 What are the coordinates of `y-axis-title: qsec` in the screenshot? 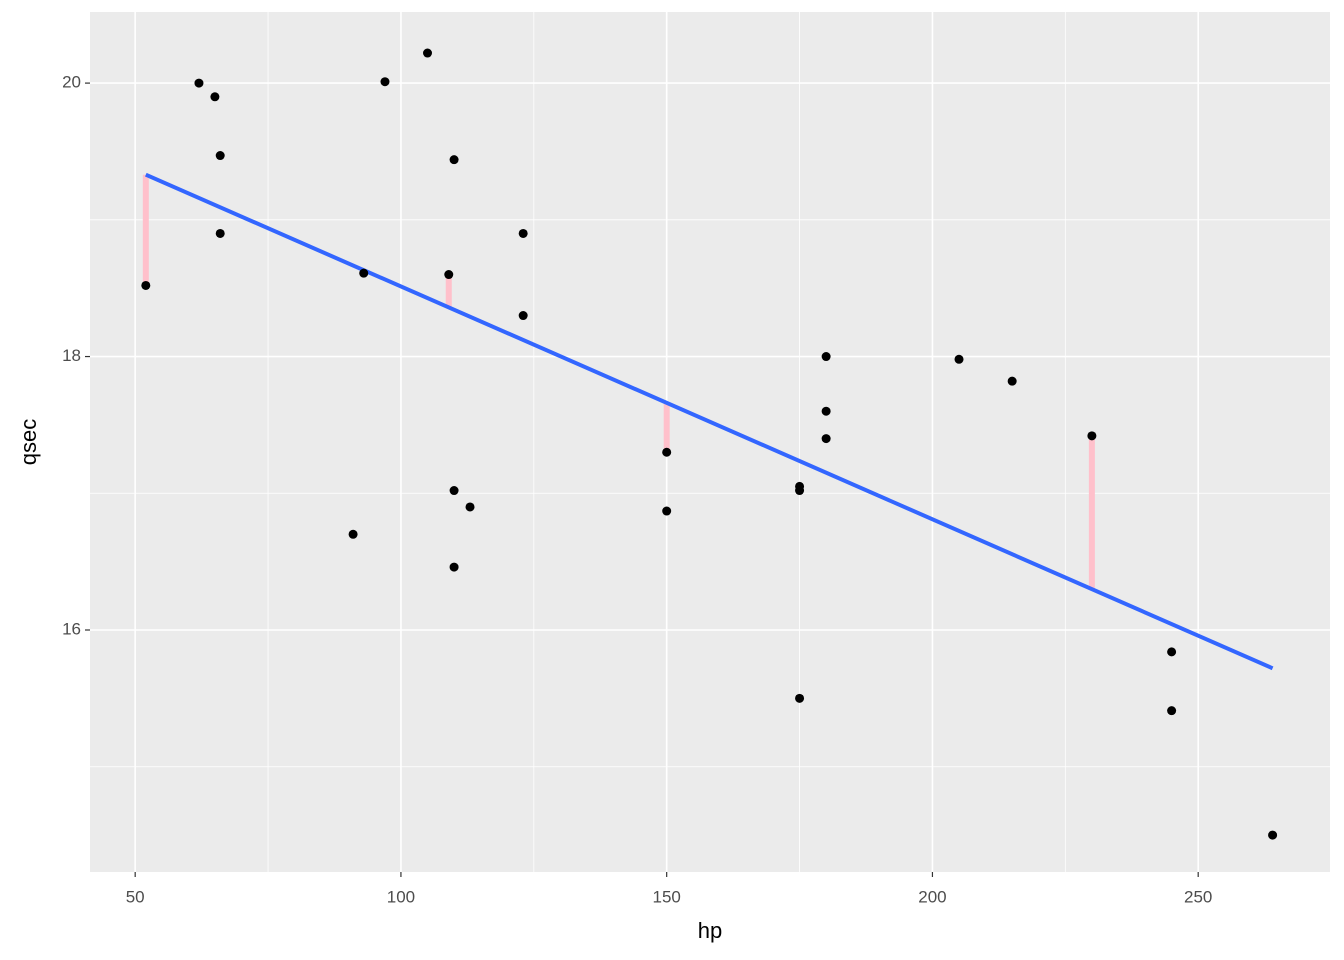 It's located at (28, 442).